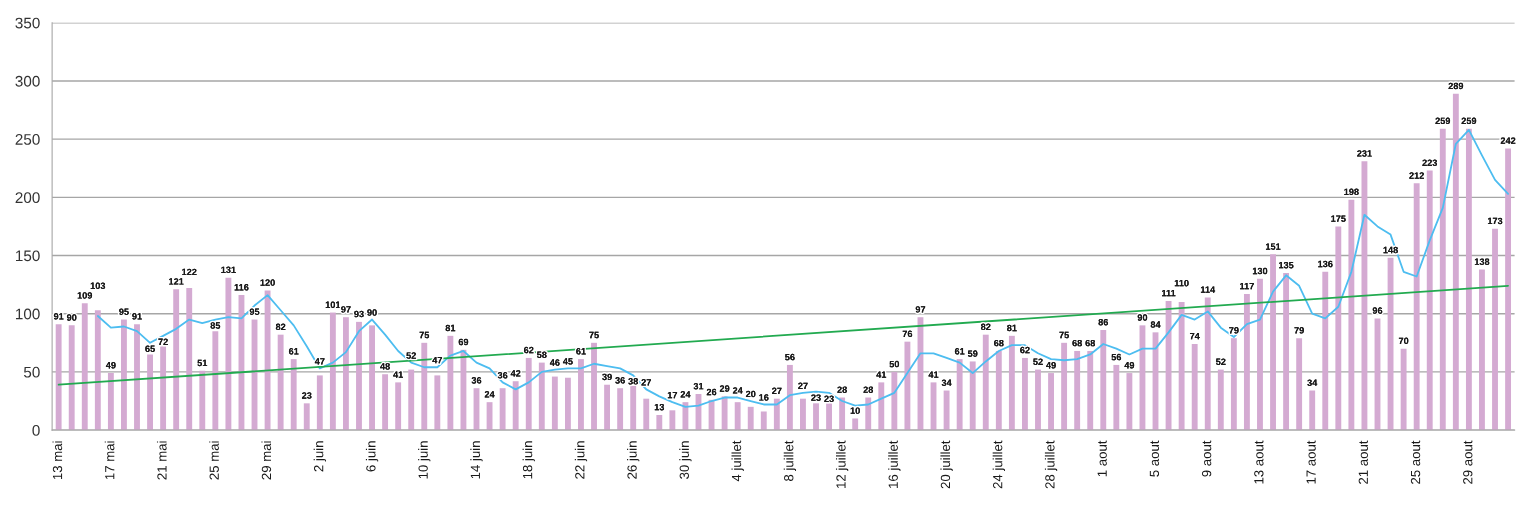 This screenshot has height=506, width=1533. Describe the element at coordinates (633, 460) in the screenshot. I see `x-tick-label: 26 juin` at that location.